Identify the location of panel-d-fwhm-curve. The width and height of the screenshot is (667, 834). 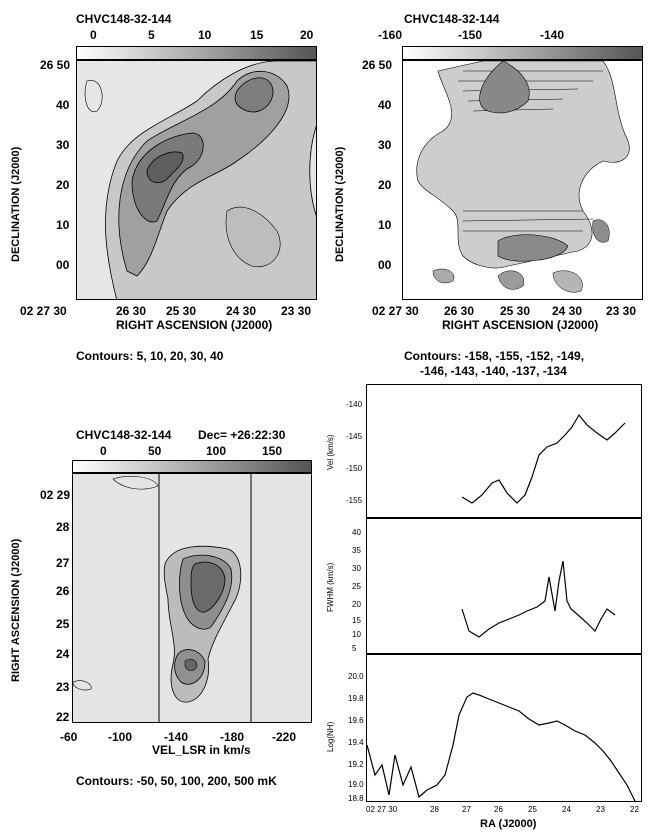
(538, 599).